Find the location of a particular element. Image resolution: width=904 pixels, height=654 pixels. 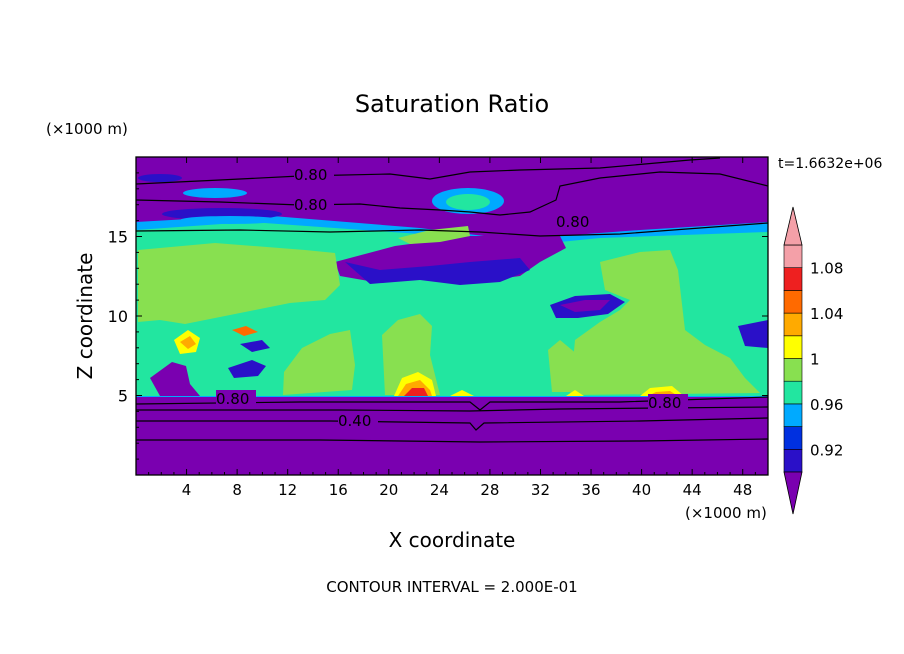

colorbar-label-2: 1 is located at coordinates (815, 360).